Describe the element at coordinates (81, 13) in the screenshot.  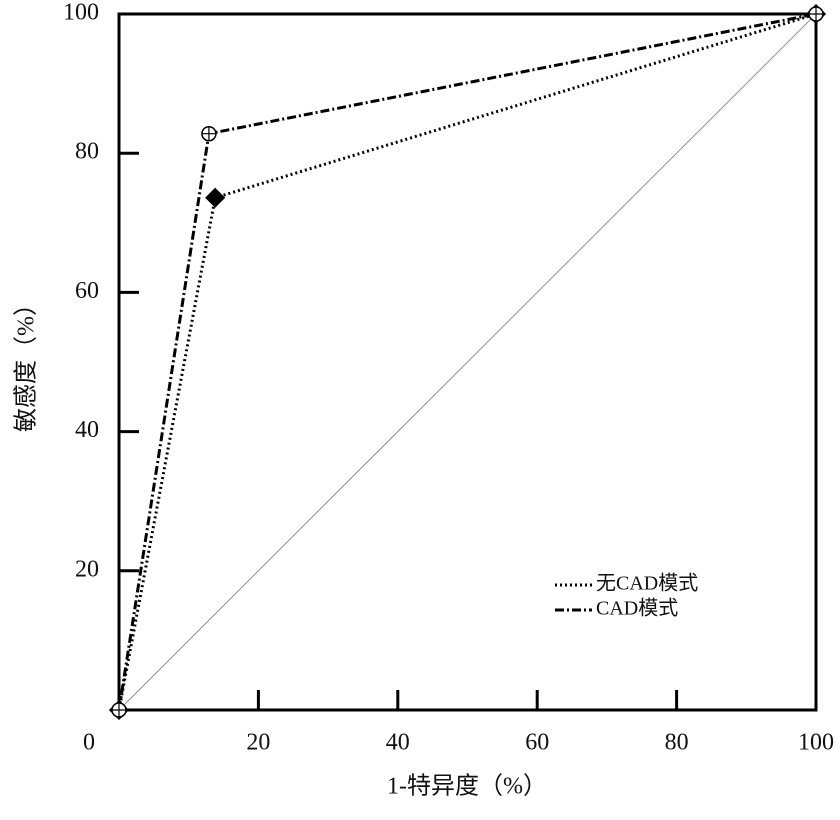
I see `y-tick-label: 100` at that location.